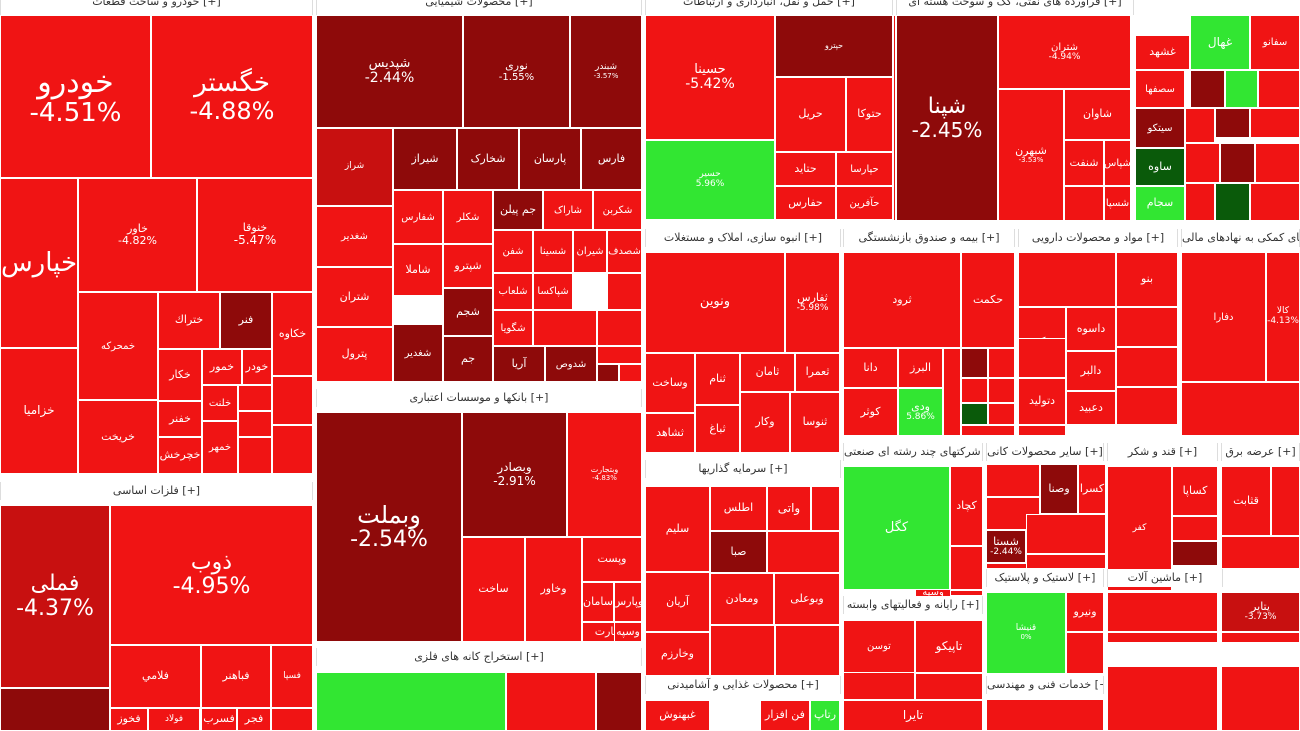 The image size is (1300, 731). Describe the element at coordinates (785, 715) in the screenshot. I see `treemap-tile: فن افزار` at that location.